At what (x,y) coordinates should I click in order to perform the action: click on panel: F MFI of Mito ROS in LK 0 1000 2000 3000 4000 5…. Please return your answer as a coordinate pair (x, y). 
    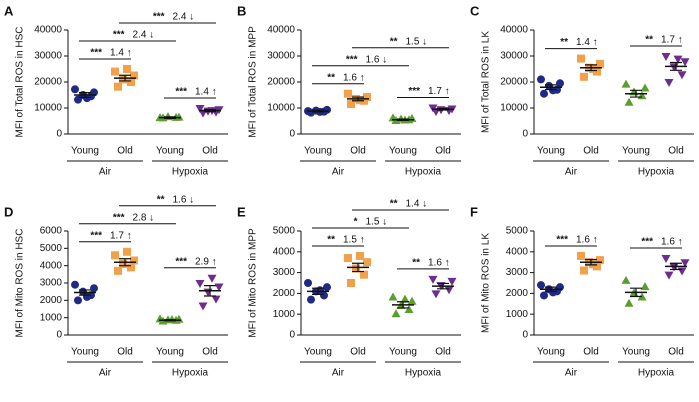
    Looking at the image, I should click on (582, 291).